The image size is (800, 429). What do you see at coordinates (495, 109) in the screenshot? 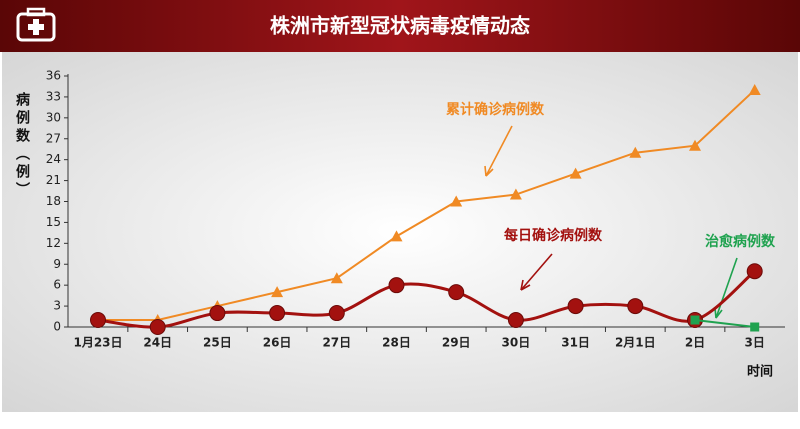
I see `series-annotation: 累计确诊病例数` at bounding box center [495, 109].